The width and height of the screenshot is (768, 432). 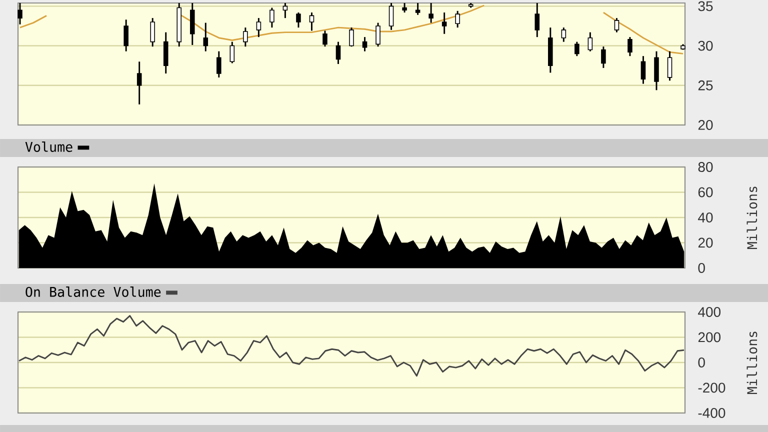 I want to click on line-series, so click(x=351, y=346).